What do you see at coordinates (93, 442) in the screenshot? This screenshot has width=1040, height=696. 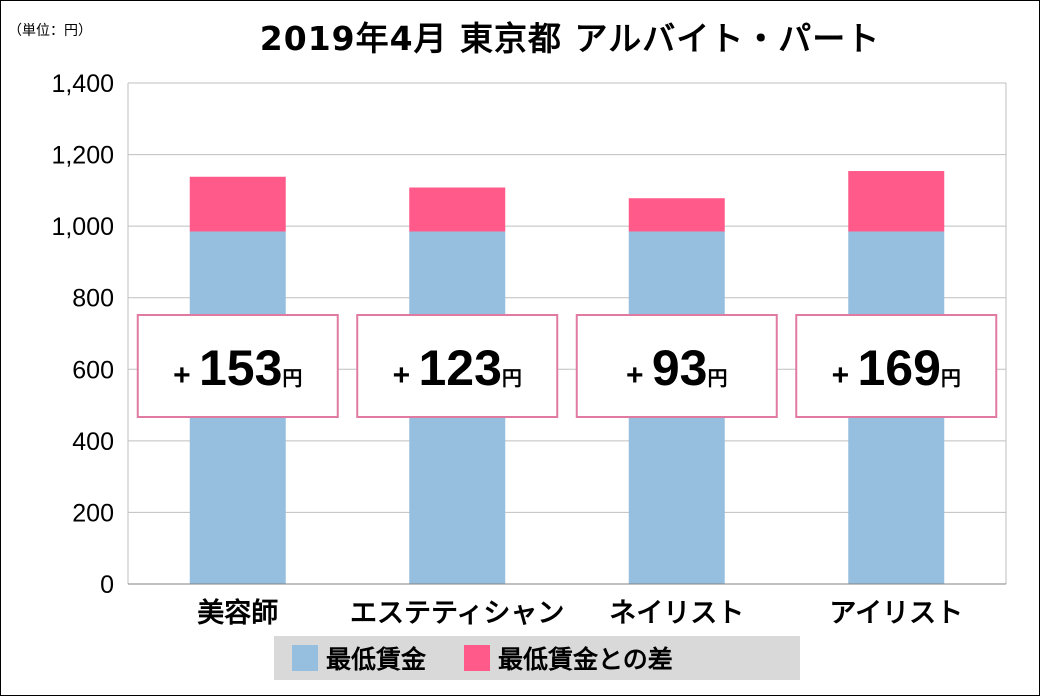 I see `y-tick-label: 400` at bounding box center [93, 442].